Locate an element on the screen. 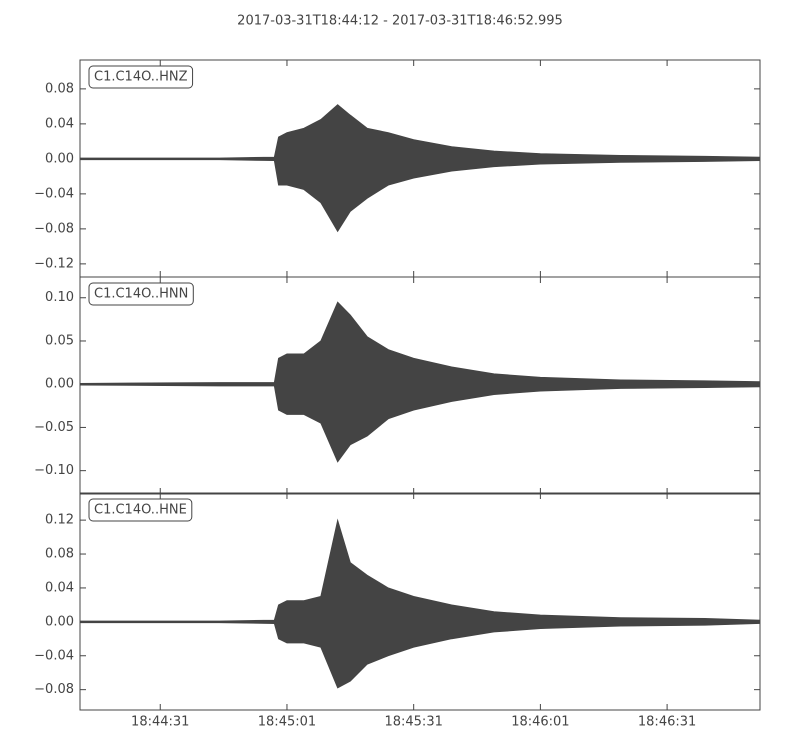 The image size is (800, 750). trace-label: C1.C14O..HNE is located at coordinates (140, 510).